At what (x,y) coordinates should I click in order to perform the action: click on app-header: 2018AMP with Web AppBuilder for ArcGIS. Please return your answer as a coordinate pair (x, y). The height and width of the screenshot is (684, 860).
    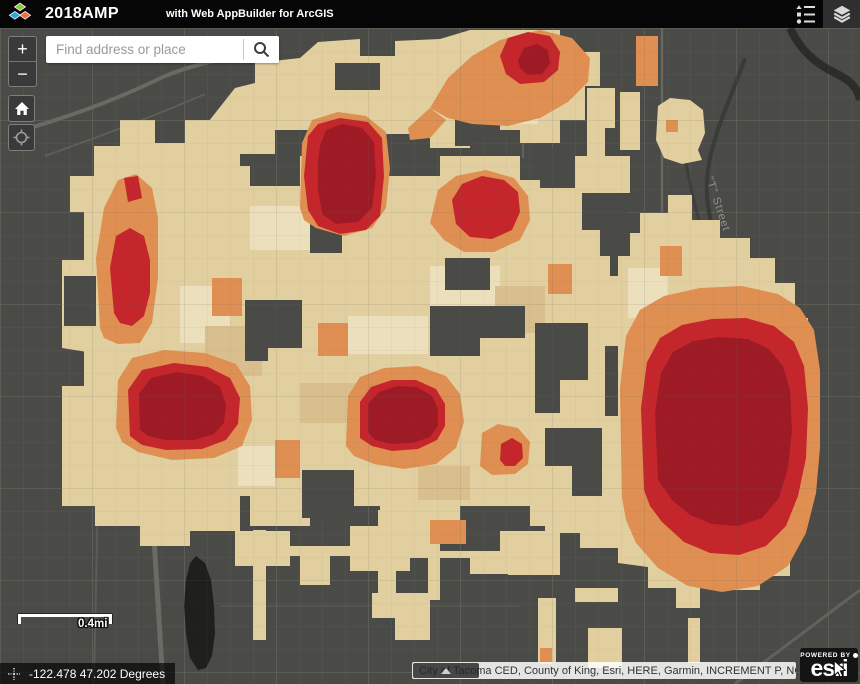
    Looking at the image, I should click on (430, 14).